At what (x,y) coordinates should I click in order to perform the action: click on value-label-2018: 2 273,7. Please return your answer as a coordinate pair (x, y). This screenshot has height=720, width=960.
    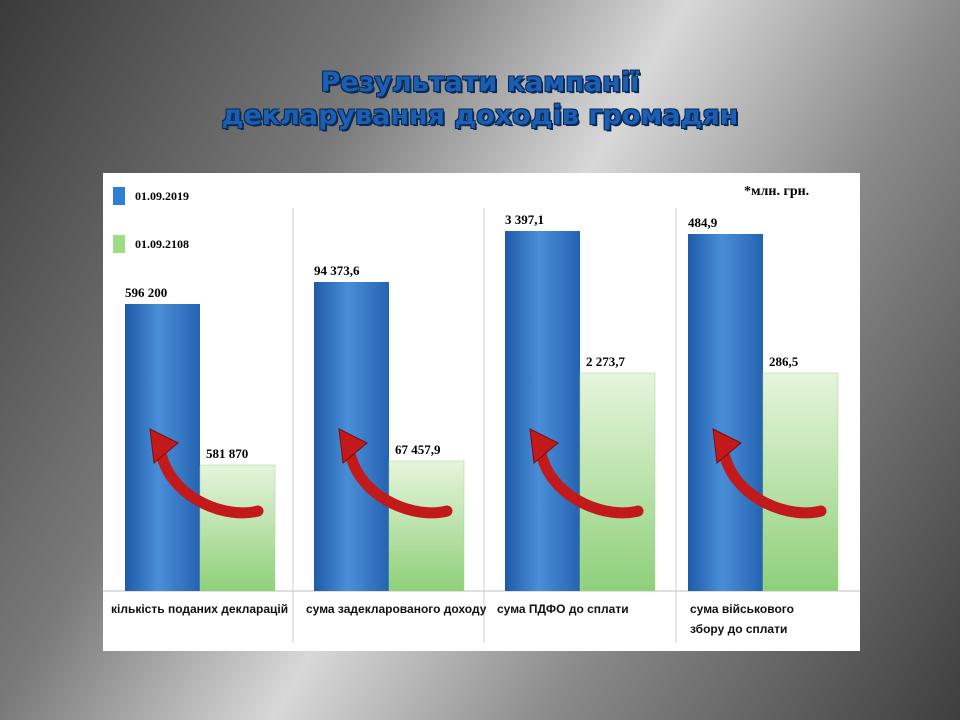
    Looking at the image, I should click on (606, 361).